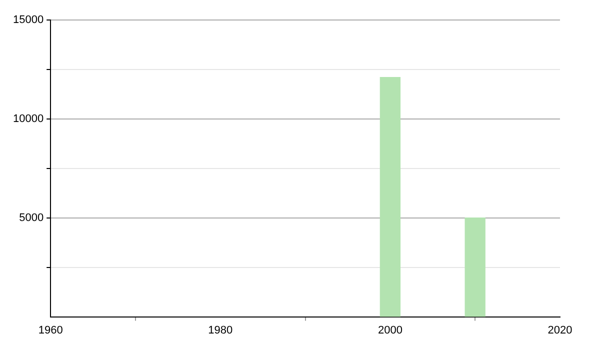 This screenshot has height=350, width=600. I want to click on y-tick-label: 15000, so click(28, 20).